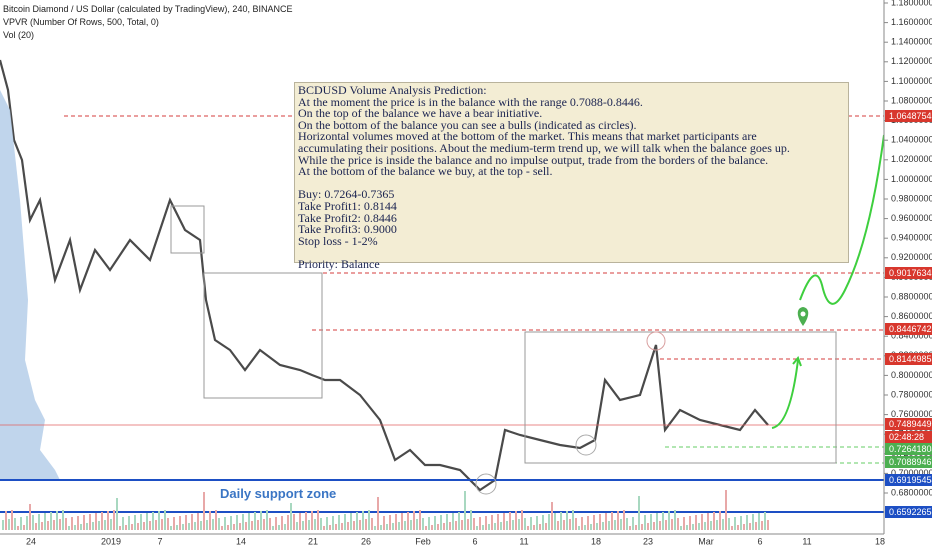 The width and height of the screenshot is (932, 550). What do you see at coordinates (159, 541) in the screenshot?
I see `time-label: 7` at bounding box center [159, 541].